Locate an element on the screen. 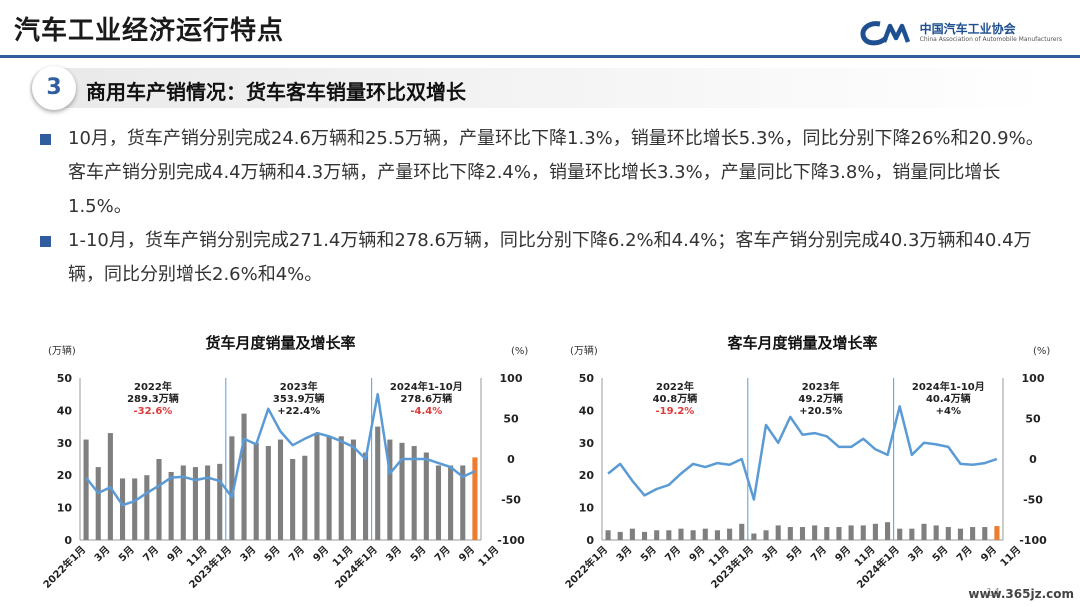 The height and width of the screenshot is (607, 1080). x-tick-label: 2022年1月 is located at coordinates (64, 567).